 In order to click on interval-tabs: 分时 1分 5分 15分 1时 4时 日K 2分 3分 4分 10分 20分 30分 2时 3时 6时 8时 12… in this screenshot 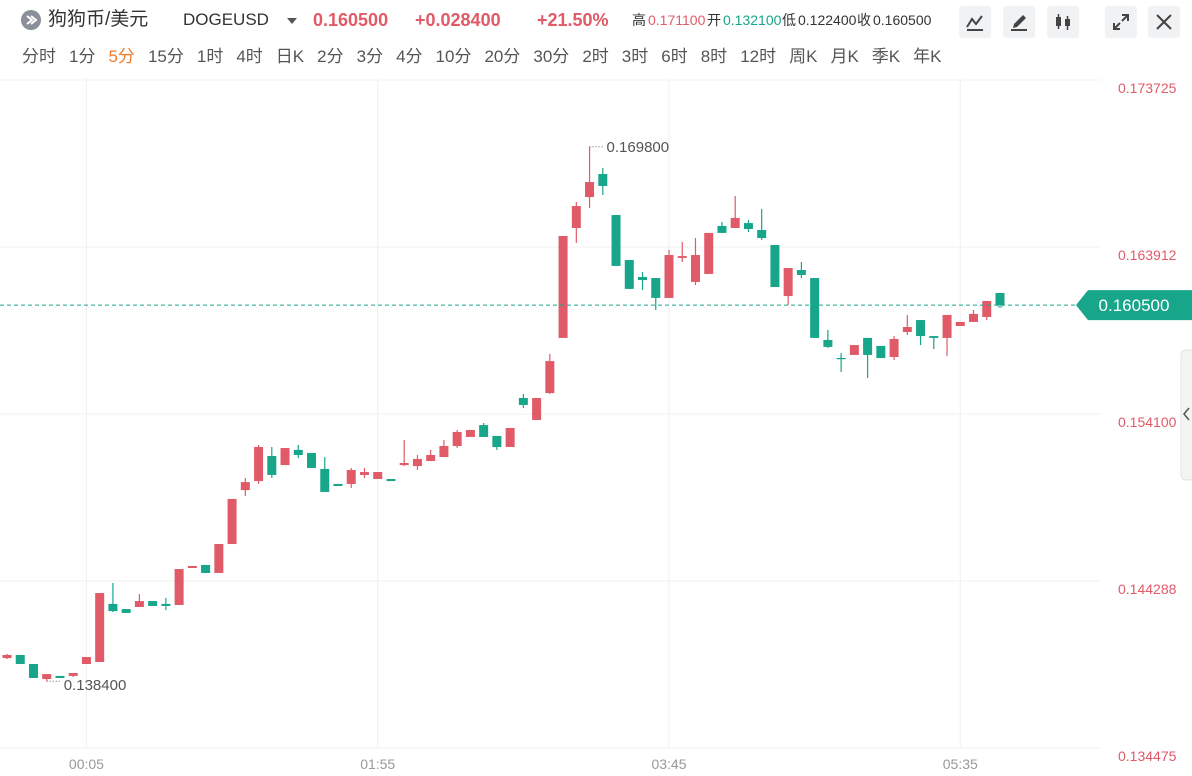, I will do `click(481, 57)`.